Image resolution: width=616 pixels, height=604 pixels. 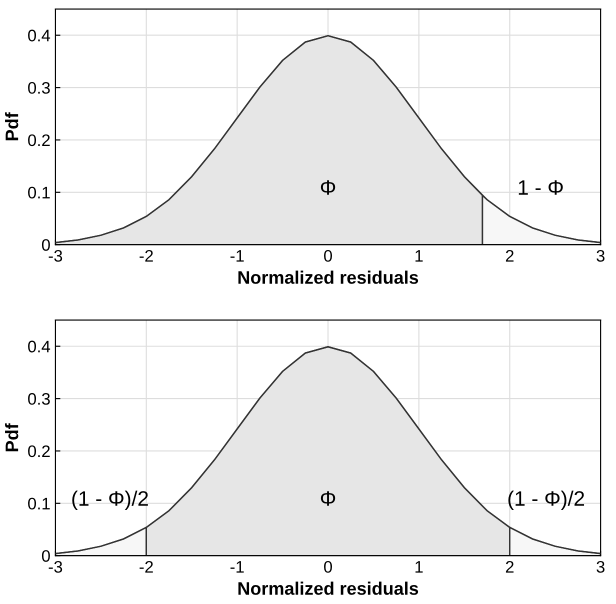 What do you see at coordinates (540, 187) in the screenshot?
I see `annotation: 1 - Φ` at bounding box center [540, 187].